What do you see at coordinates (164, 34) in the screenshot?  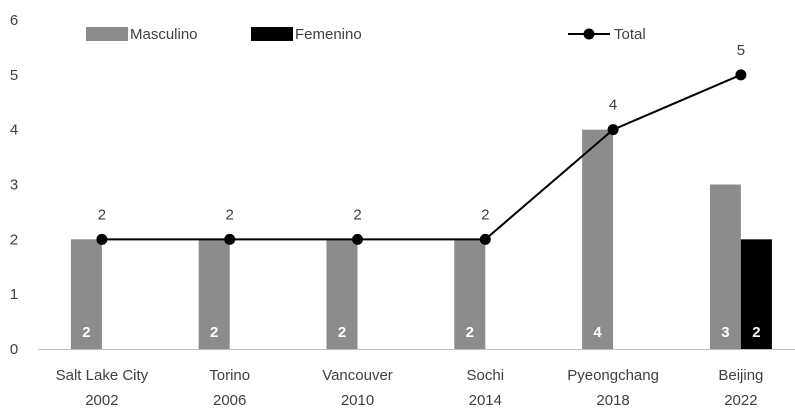 I see `legend-label: Masculino` at bounding box center [164, 34].